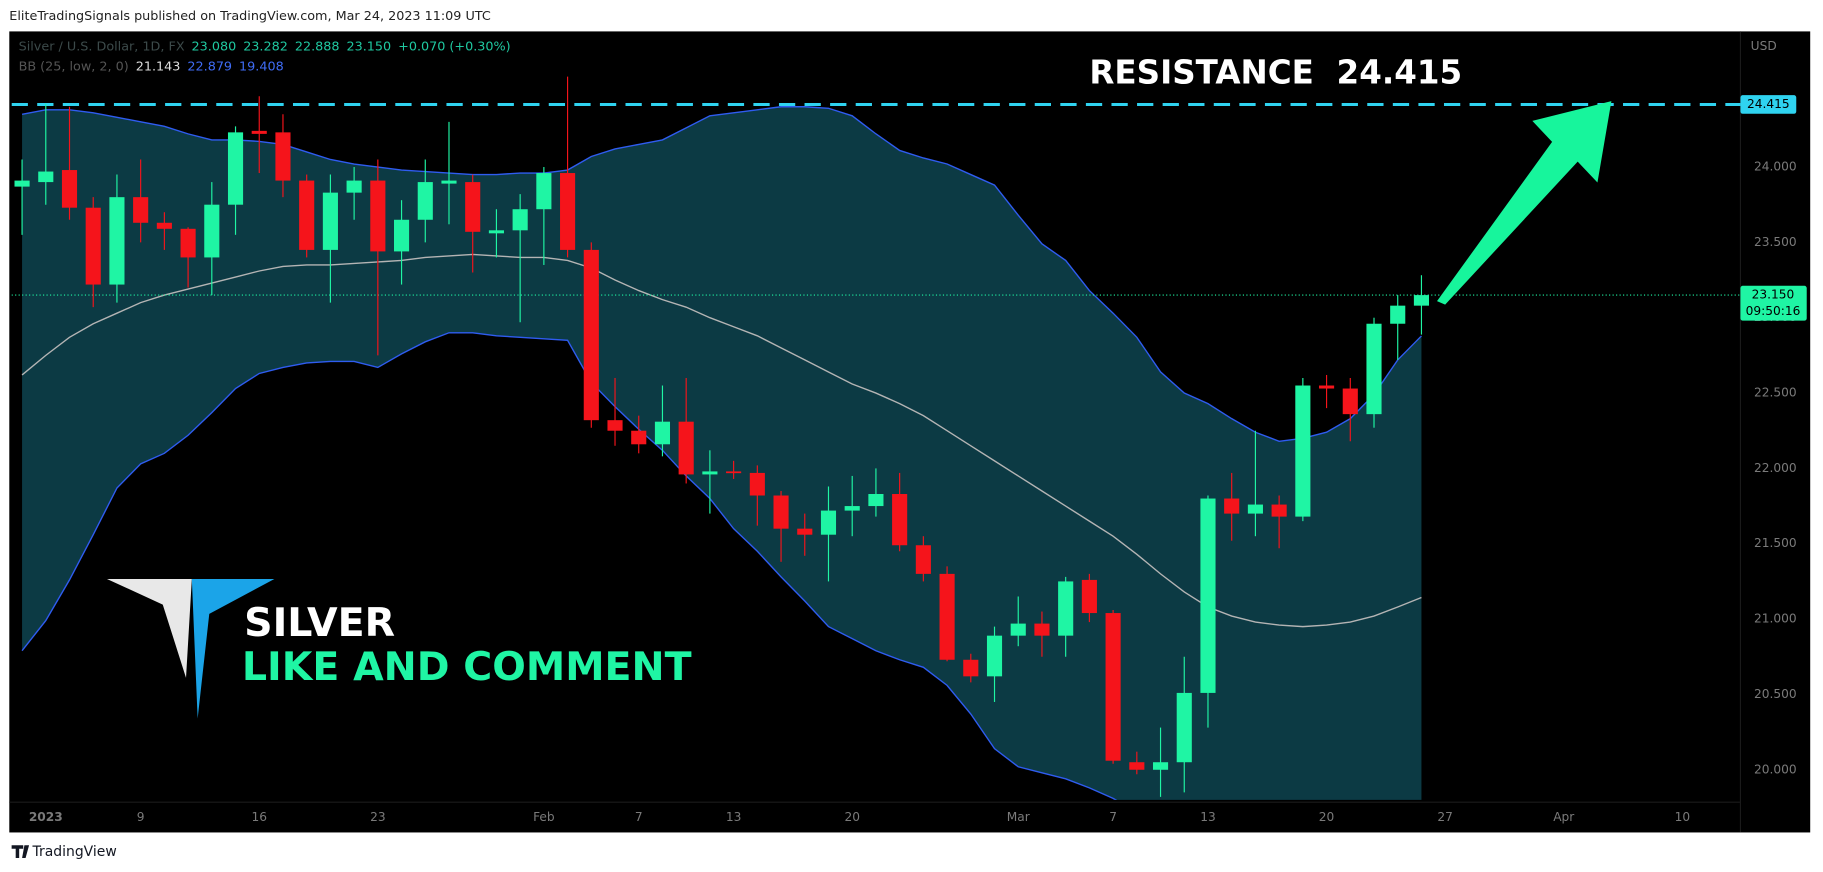  Describe the element at coordinates (1019, 817) in the screenshot. I see `x-tick-label: Mar` at that location.